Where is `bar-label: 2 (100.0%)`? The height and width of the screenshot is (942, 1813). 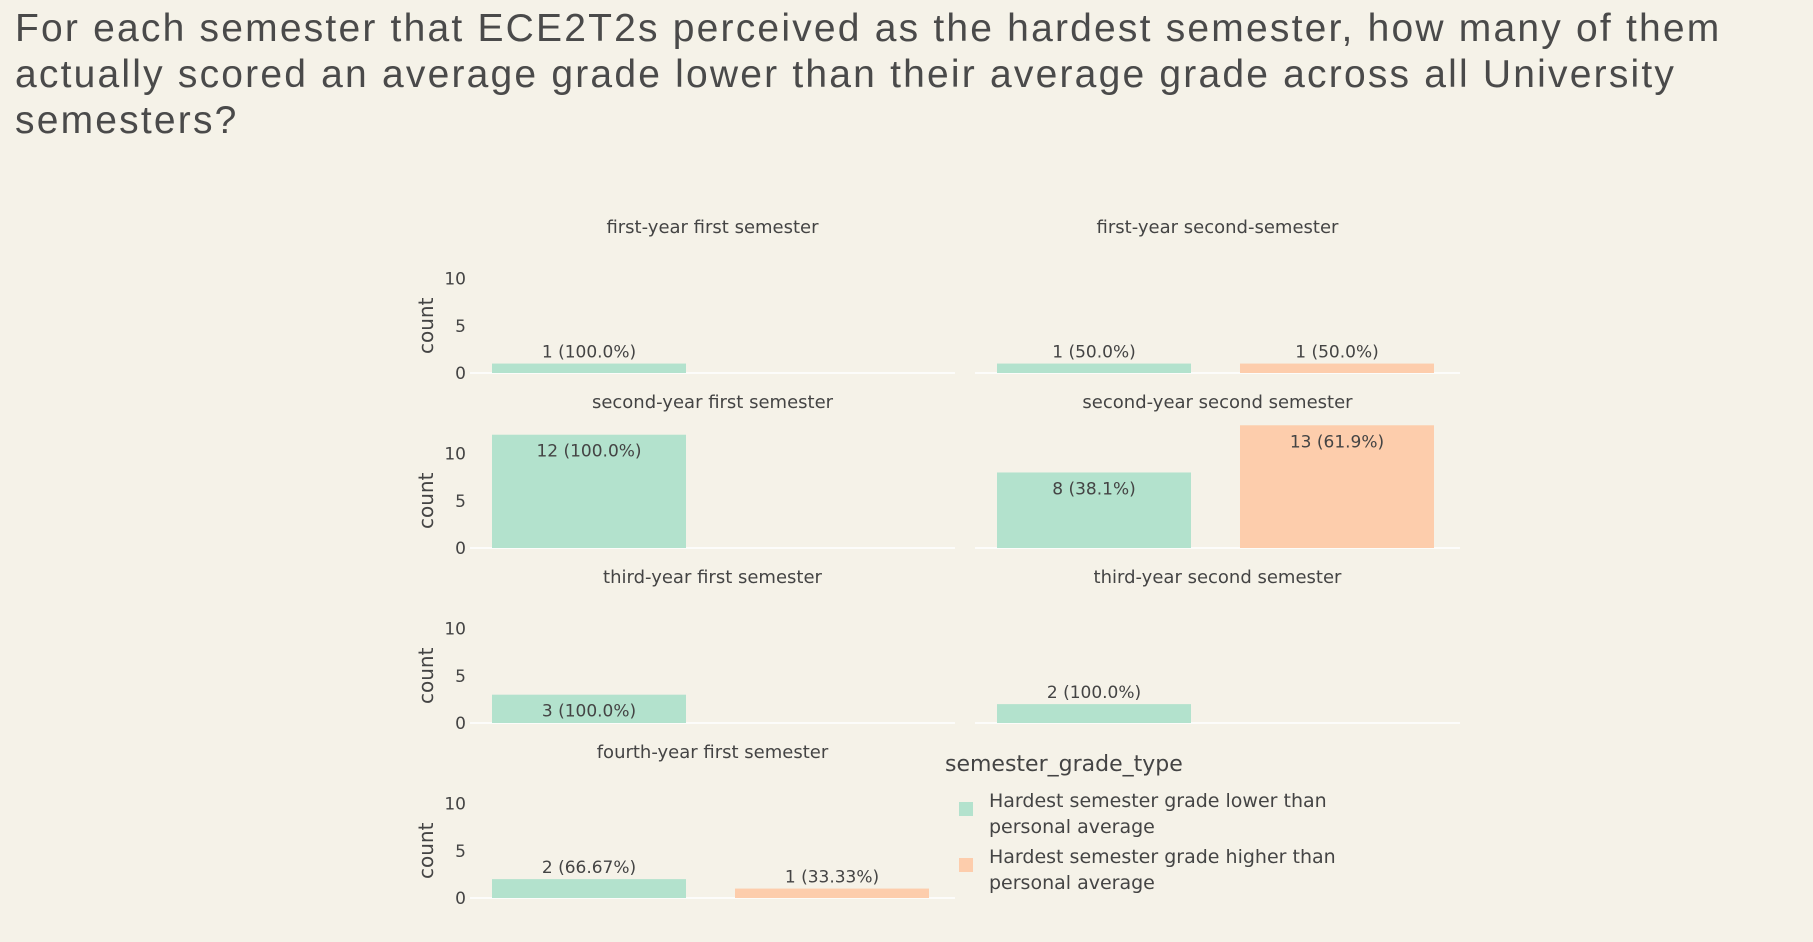
bar-label: 2 (100.0%) is located at coordinates (1094, 693).